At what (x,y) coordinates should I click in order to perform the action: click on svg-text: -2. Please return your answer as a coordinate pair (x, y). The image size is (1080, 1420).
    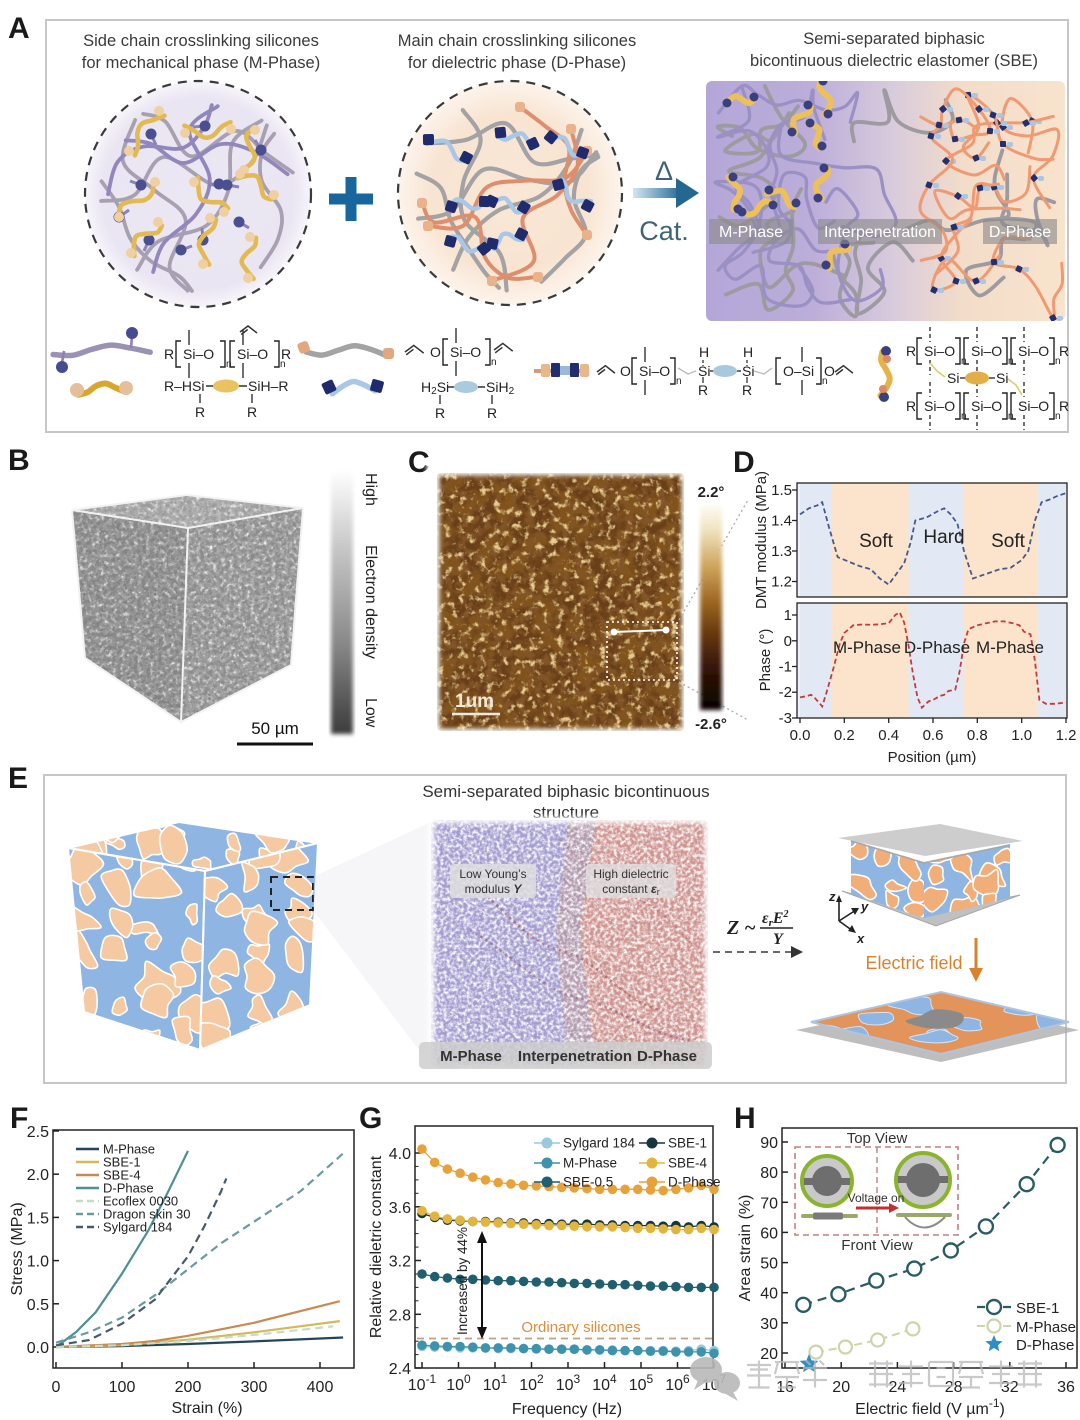
    Looking at the image, I should click on (785, 692).